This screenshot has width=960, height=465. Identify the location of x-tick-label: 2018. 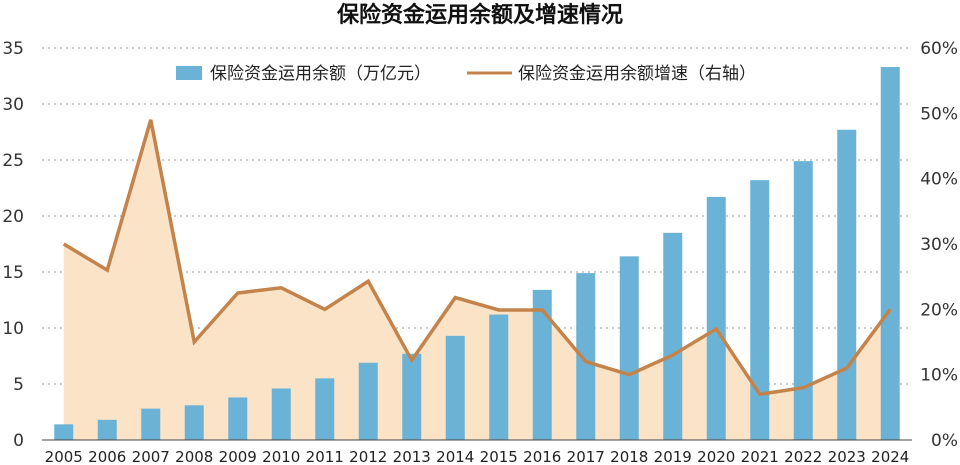
(629, 456).